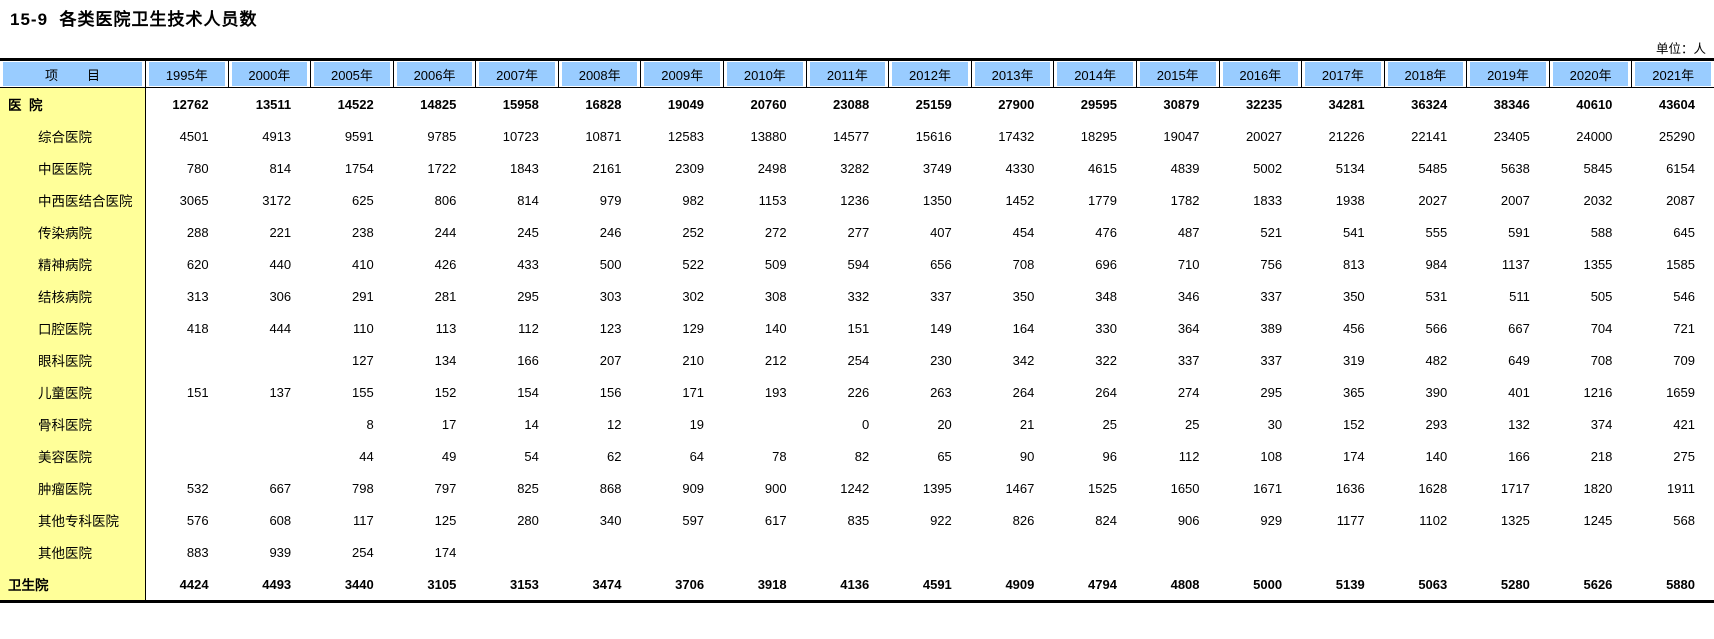 This screenshot has width=1714, height=639. I want to click on value-cell: 226, so click(858, 392).